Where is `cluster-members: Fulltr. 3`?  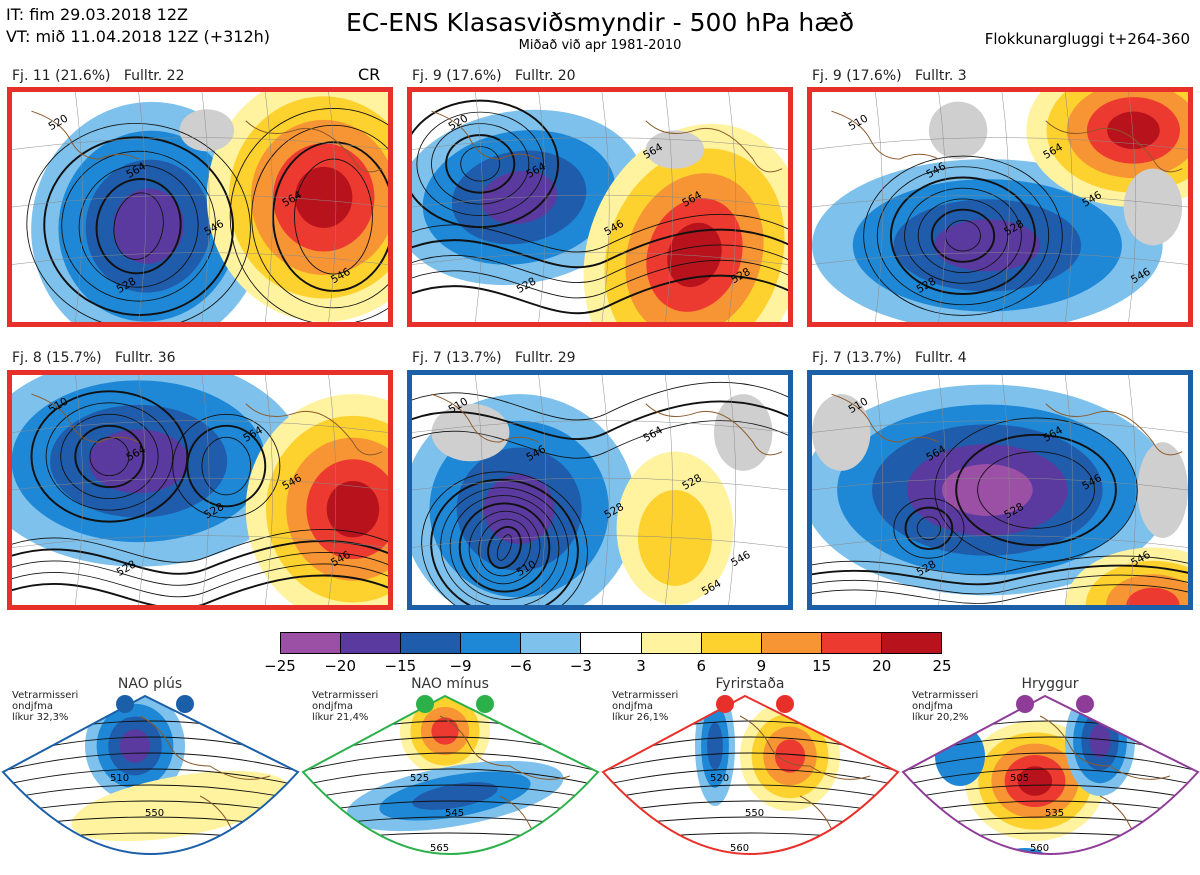 cluster-members: Fulltr. 3 is located at coordinates (940, 76).